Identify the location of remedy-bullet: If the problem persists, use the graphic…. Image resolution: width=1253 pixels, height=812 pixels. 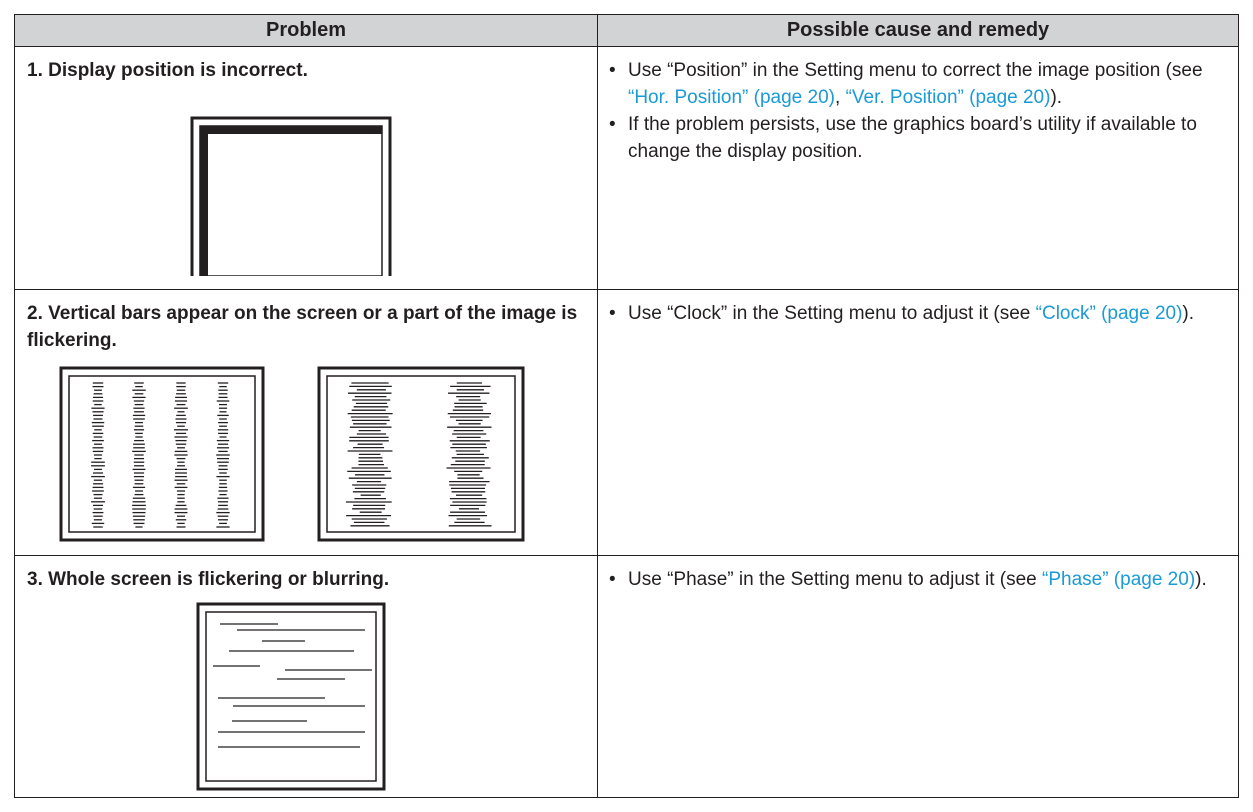
(917, 138).